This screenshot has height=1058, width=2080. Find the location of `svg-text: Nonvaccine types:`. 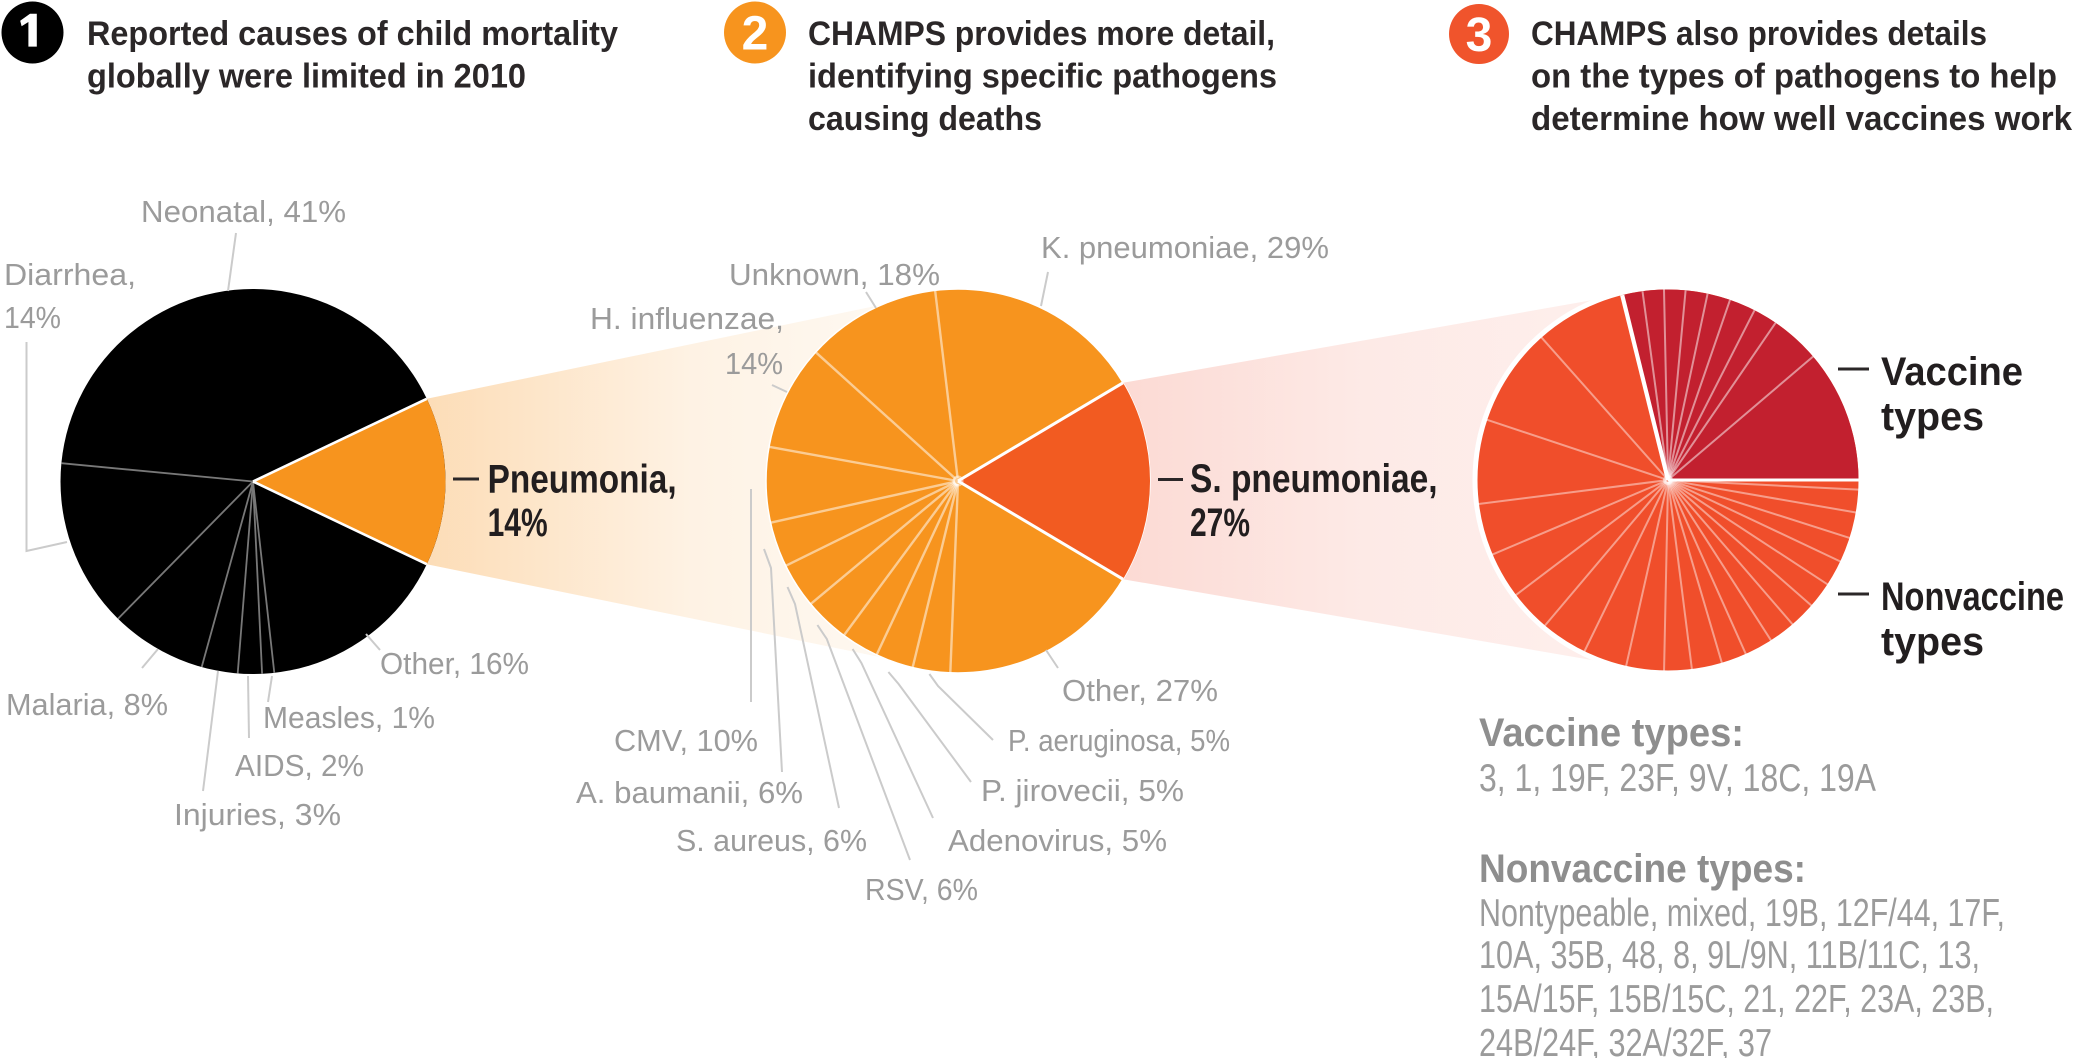

svg-text: Nonvaccine types: is located at coordinates (1642, 869).